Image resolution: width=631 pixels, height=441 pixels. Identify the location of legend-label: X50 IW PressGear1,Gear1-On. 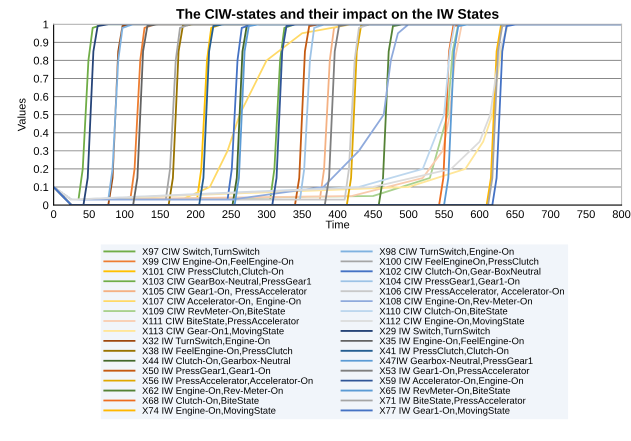
(206, 371).